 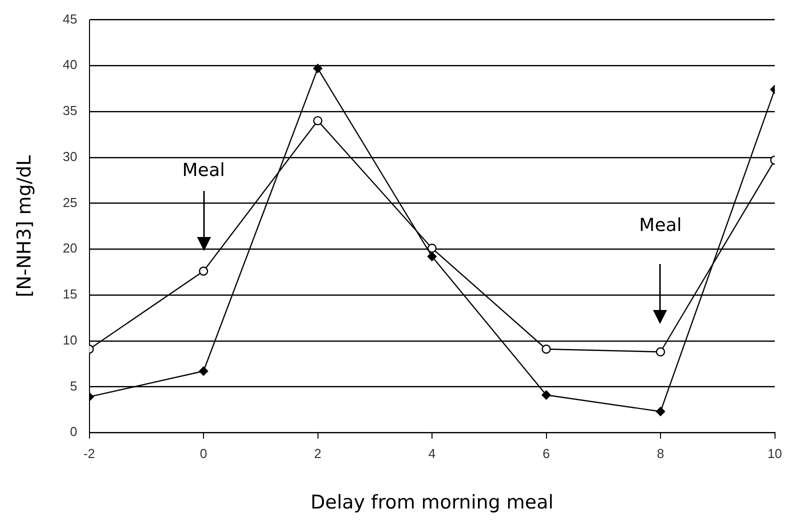 What do you see at coordinates (318, 453) in the screenshot?
I see `x-tick-label: 2` at bounding box center [318, 453].